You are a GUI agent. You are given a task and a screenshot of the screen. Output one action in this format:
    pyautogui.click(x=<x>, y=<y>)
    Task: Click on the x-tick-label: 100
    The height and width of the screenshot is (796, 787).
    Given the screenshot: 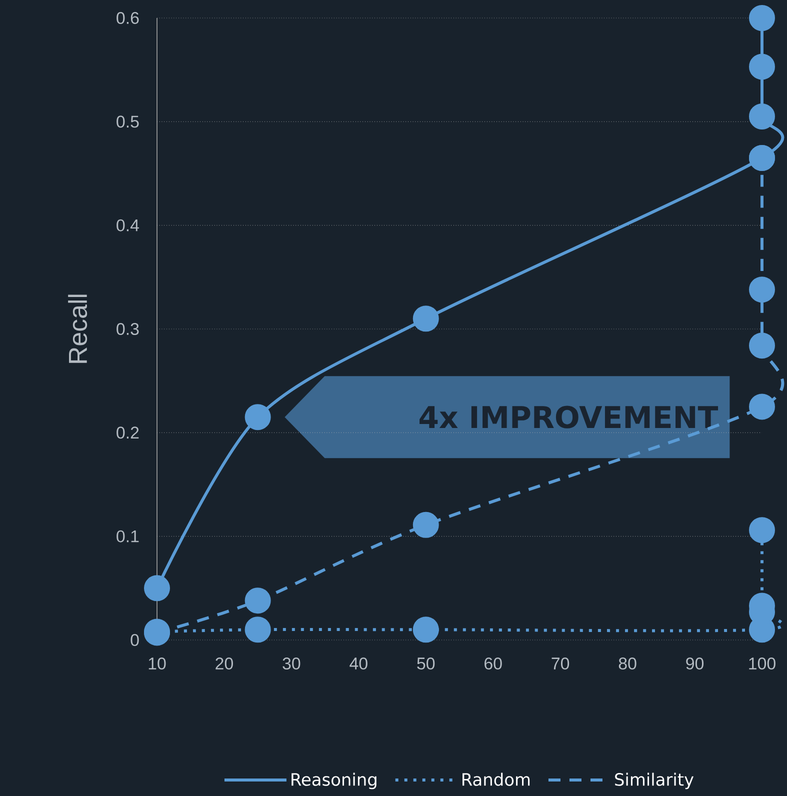 What is the action you would take?
    pyautogui.click(x=762, y=664)
    